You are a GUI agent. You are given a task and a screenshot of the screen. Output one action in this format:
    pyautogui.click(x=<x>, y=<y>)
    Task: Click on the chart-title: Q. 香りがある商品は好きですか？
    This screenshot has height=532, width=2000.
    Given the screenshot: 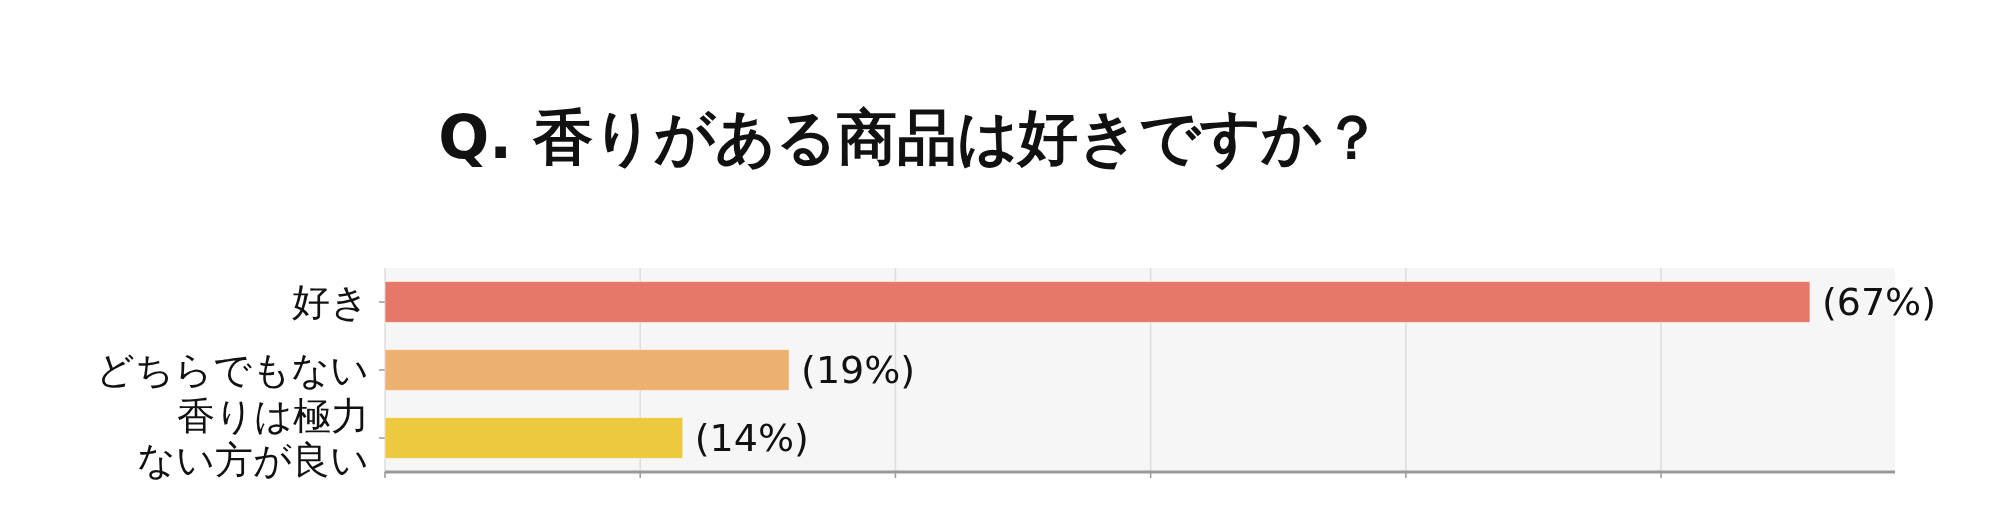 What is the action you would take?
    pyautogui.click(x=910, y=137)
    